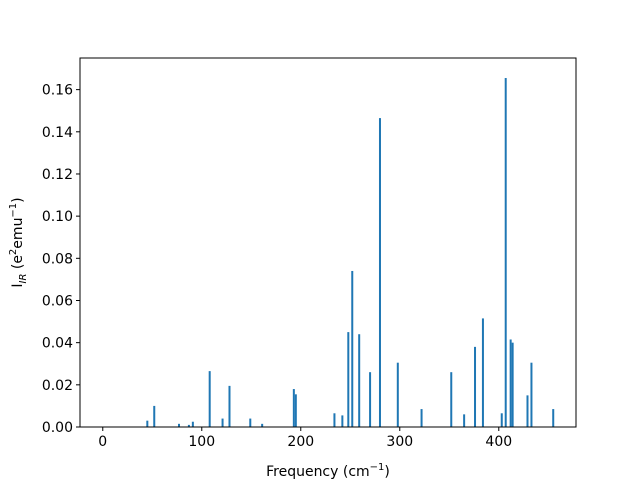 The image size is (640, 480). I want to click on x-tick-label: 200, so click(300, 442).